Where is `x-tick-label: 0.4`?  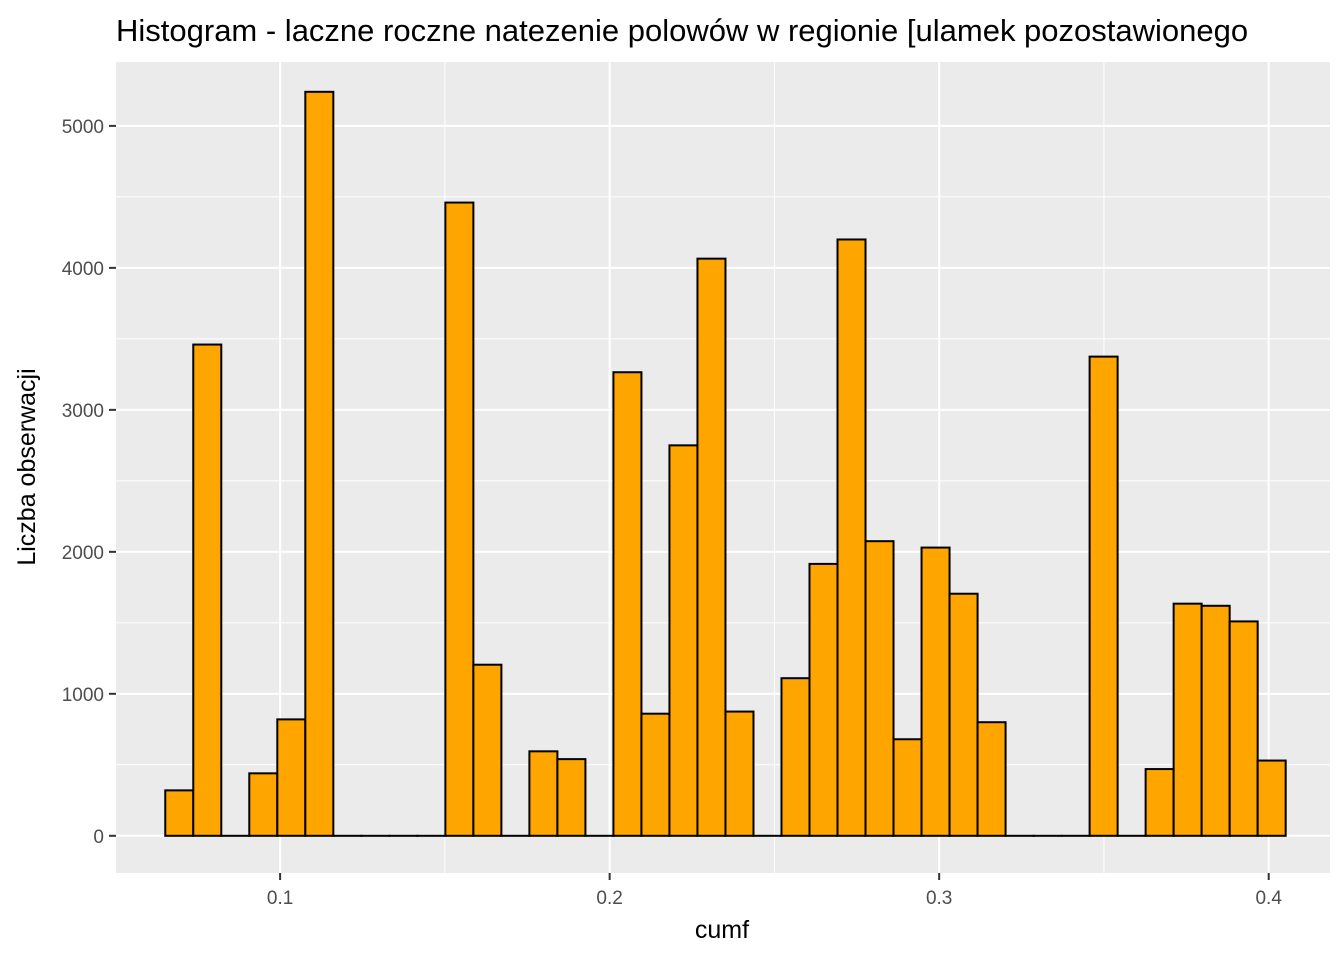 x-tick-label: 0.4 is located at coordinates (1268, 898).